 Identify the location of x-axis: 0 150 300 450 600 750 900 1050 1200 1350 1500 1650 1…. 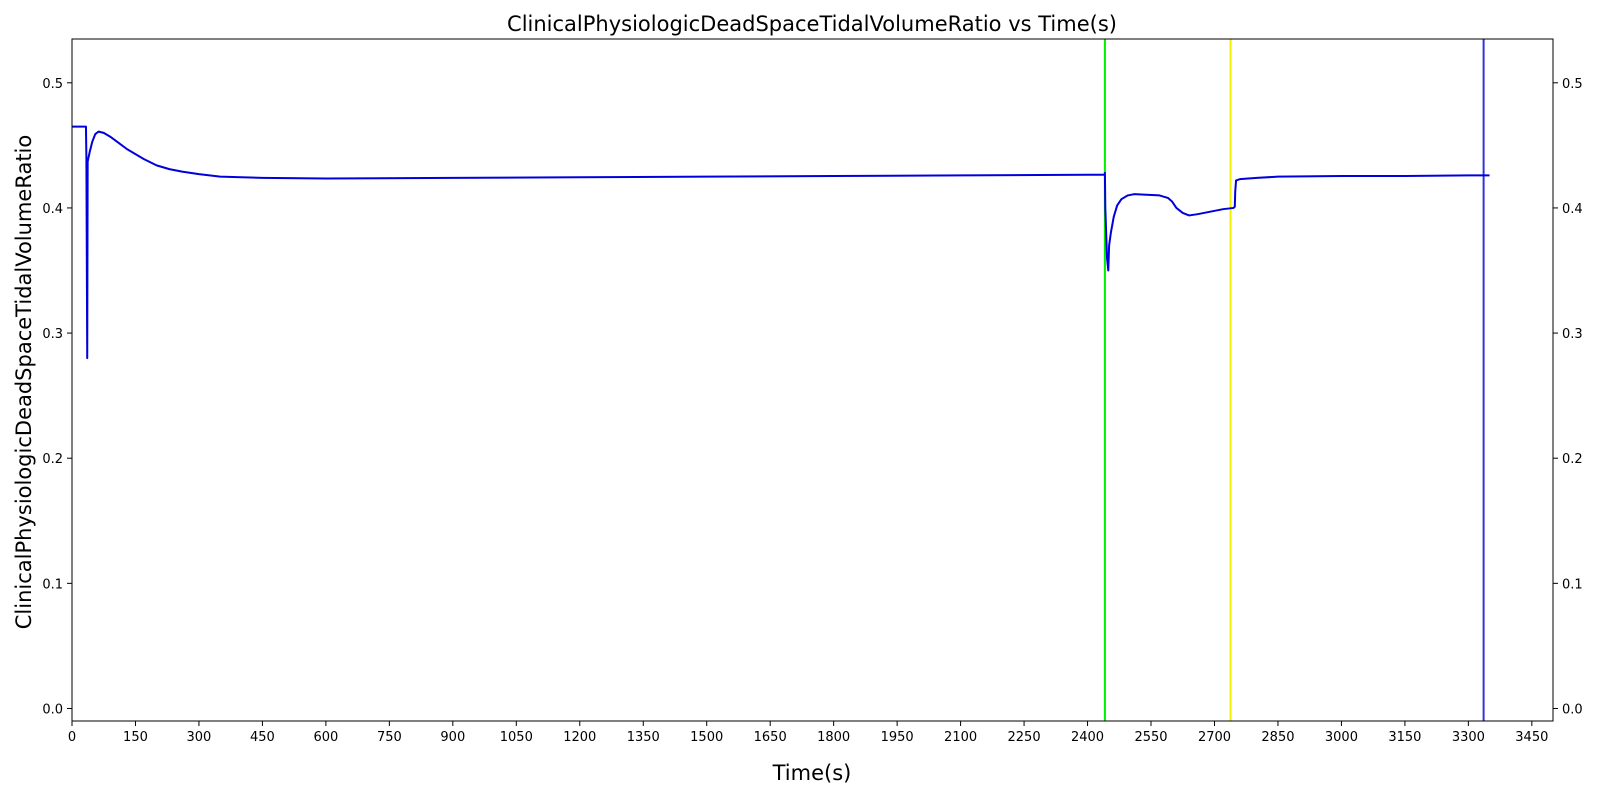
(808, 733).